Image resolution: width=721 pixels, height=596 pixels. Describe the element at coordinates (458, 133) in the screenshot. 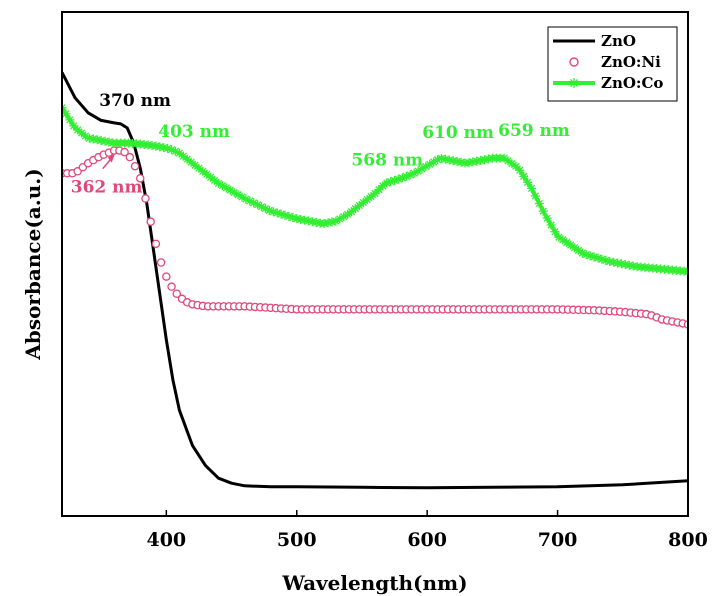

I see `peak-label-610-nm: 610 nm` at that location.